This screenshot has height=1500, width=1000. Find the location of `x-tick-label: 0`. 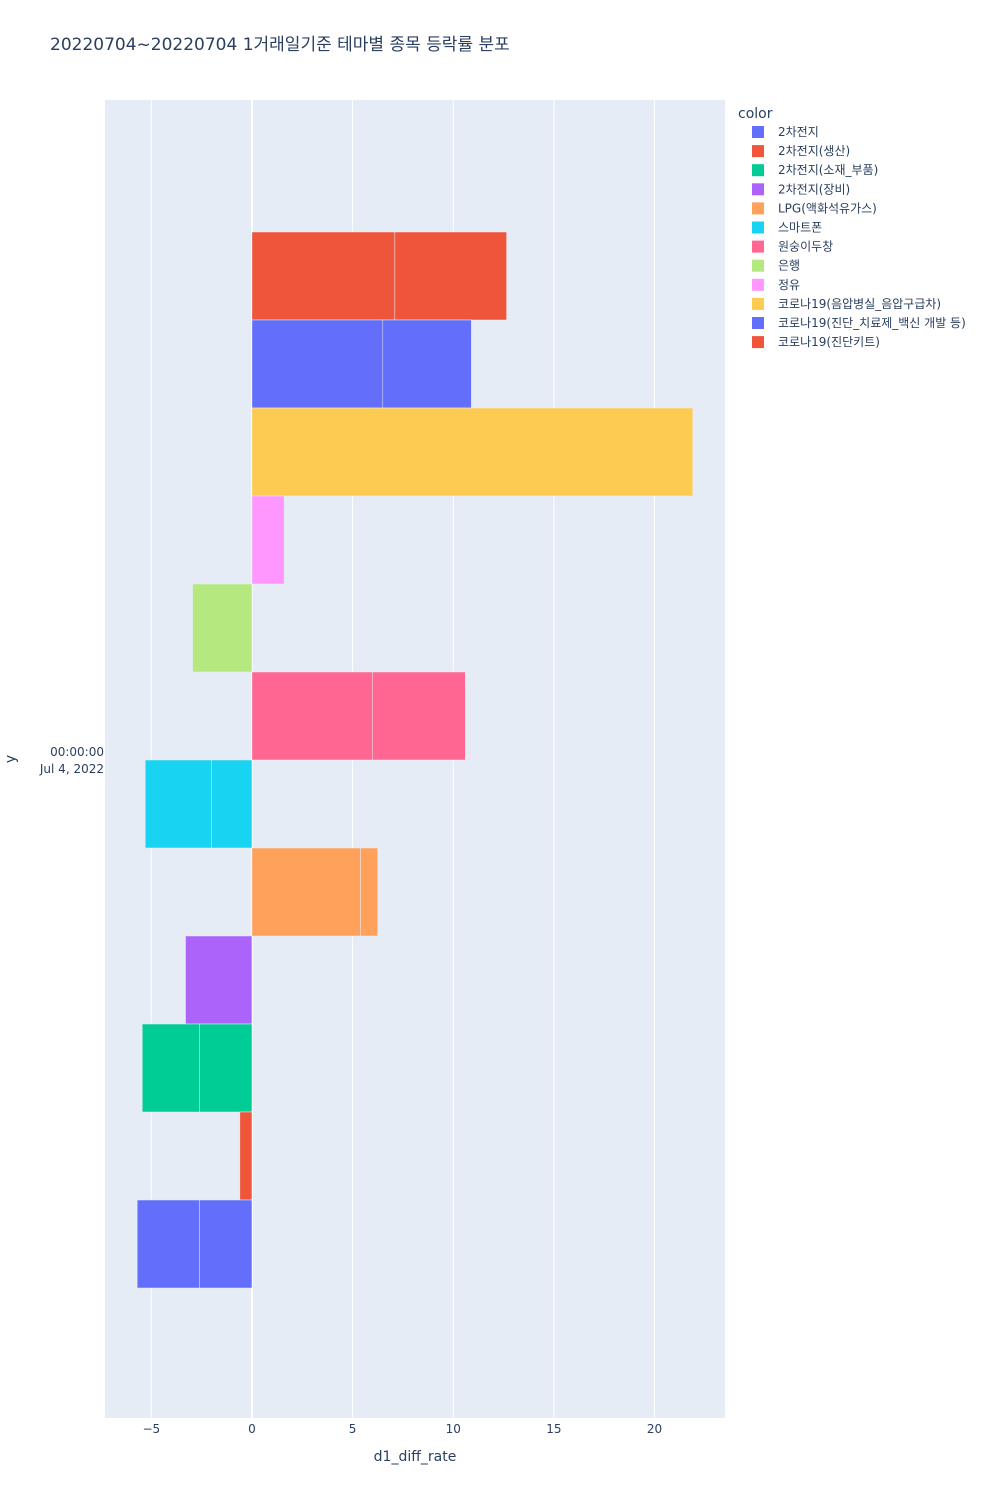

x-tick-label: 0 is located at coordinates (252, 1429).